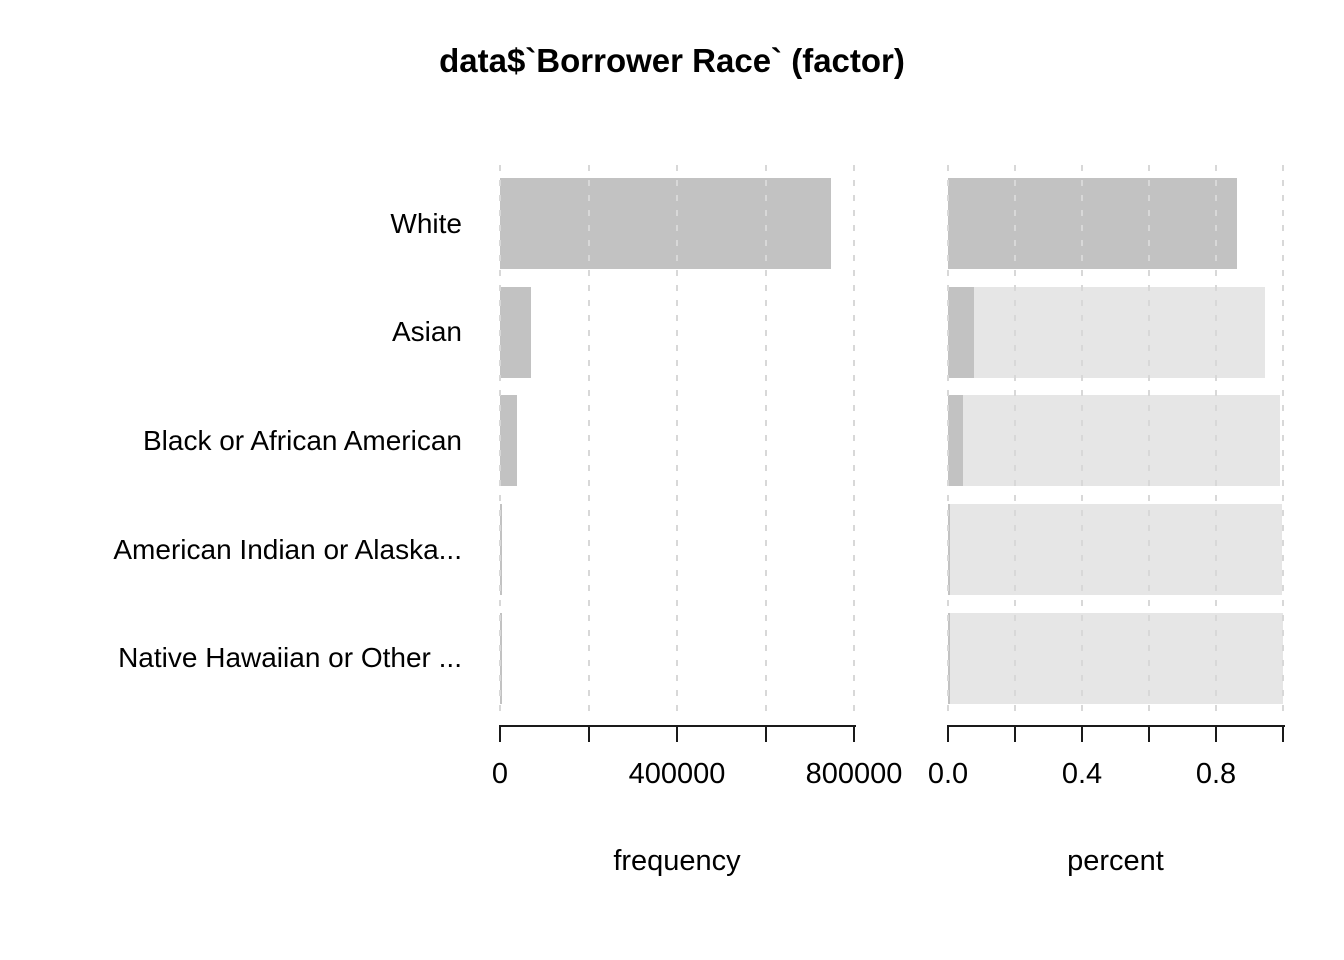  What do you see at coordinates (672, 60) in the screenshot?
I see `chart-title: data$`Borrower Race` (factor)` at bounding box center [672, 60].